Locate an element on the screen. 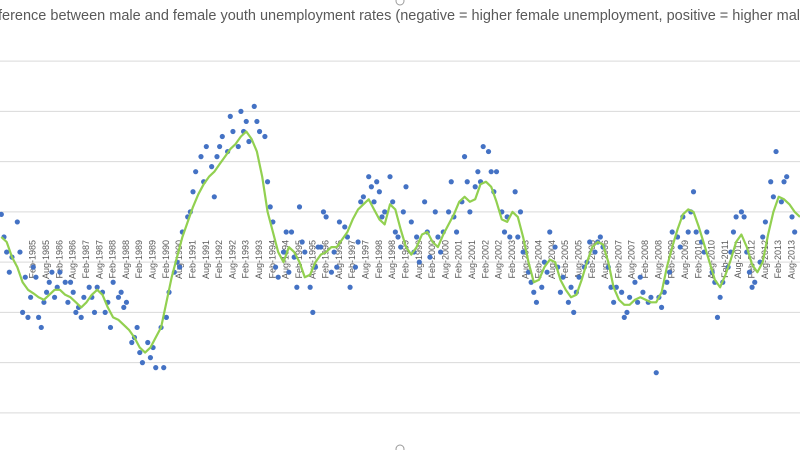 The height and width of the screenshot is (450, 800). x-tick-label: Aug-1997 is located at coordinates (366, 259).